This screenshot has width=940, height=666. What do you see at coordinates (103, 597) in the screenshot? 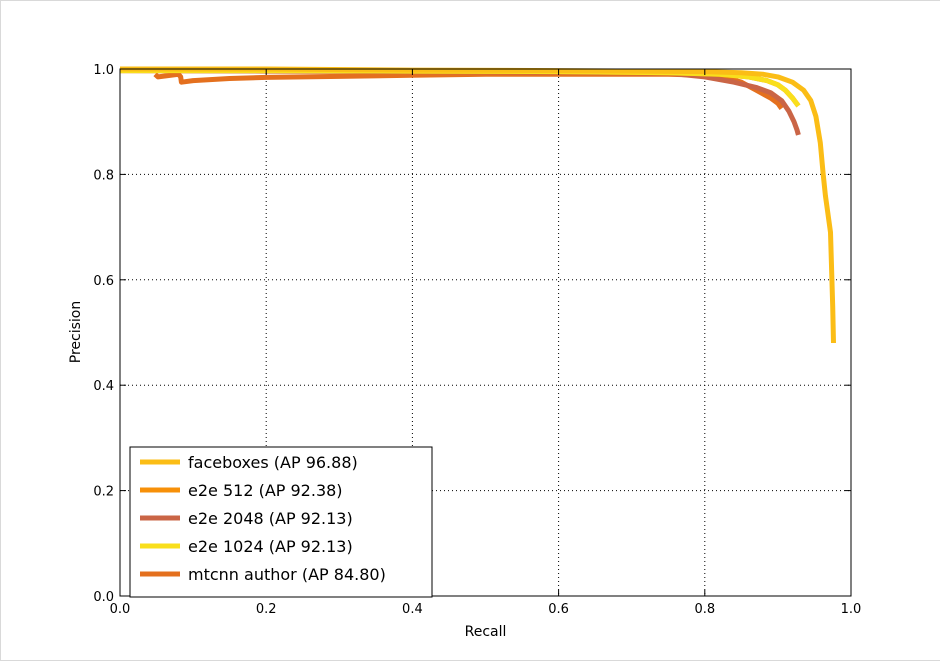
I see `y-tick-label: 0.0` at bounding box center [103, 597].